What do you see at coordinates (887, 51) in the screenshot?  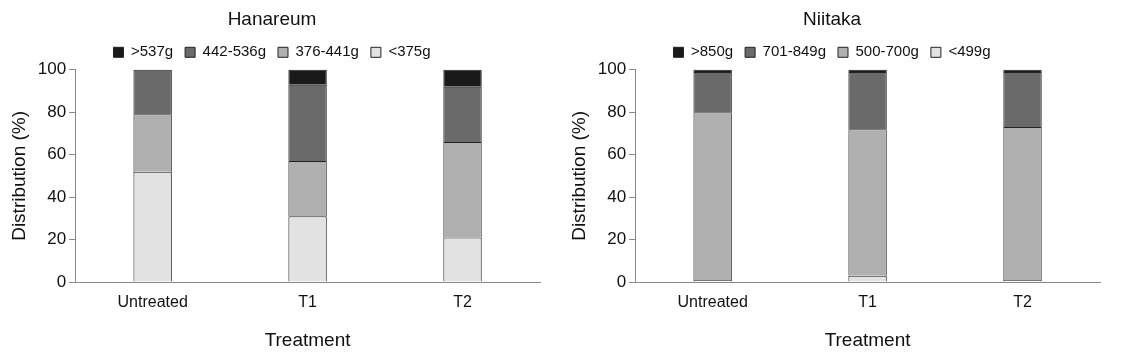 I see `legend-label: 500-700g` at bounding box center [887, 51].